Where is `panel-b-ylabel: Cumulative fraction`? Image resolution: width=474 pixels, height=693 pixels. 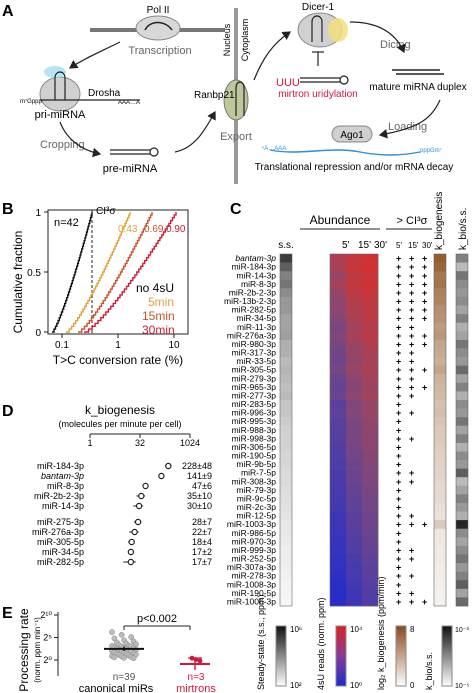
panel-b-ylabel: Cumulative fraction is located at coordinates (18, 282).